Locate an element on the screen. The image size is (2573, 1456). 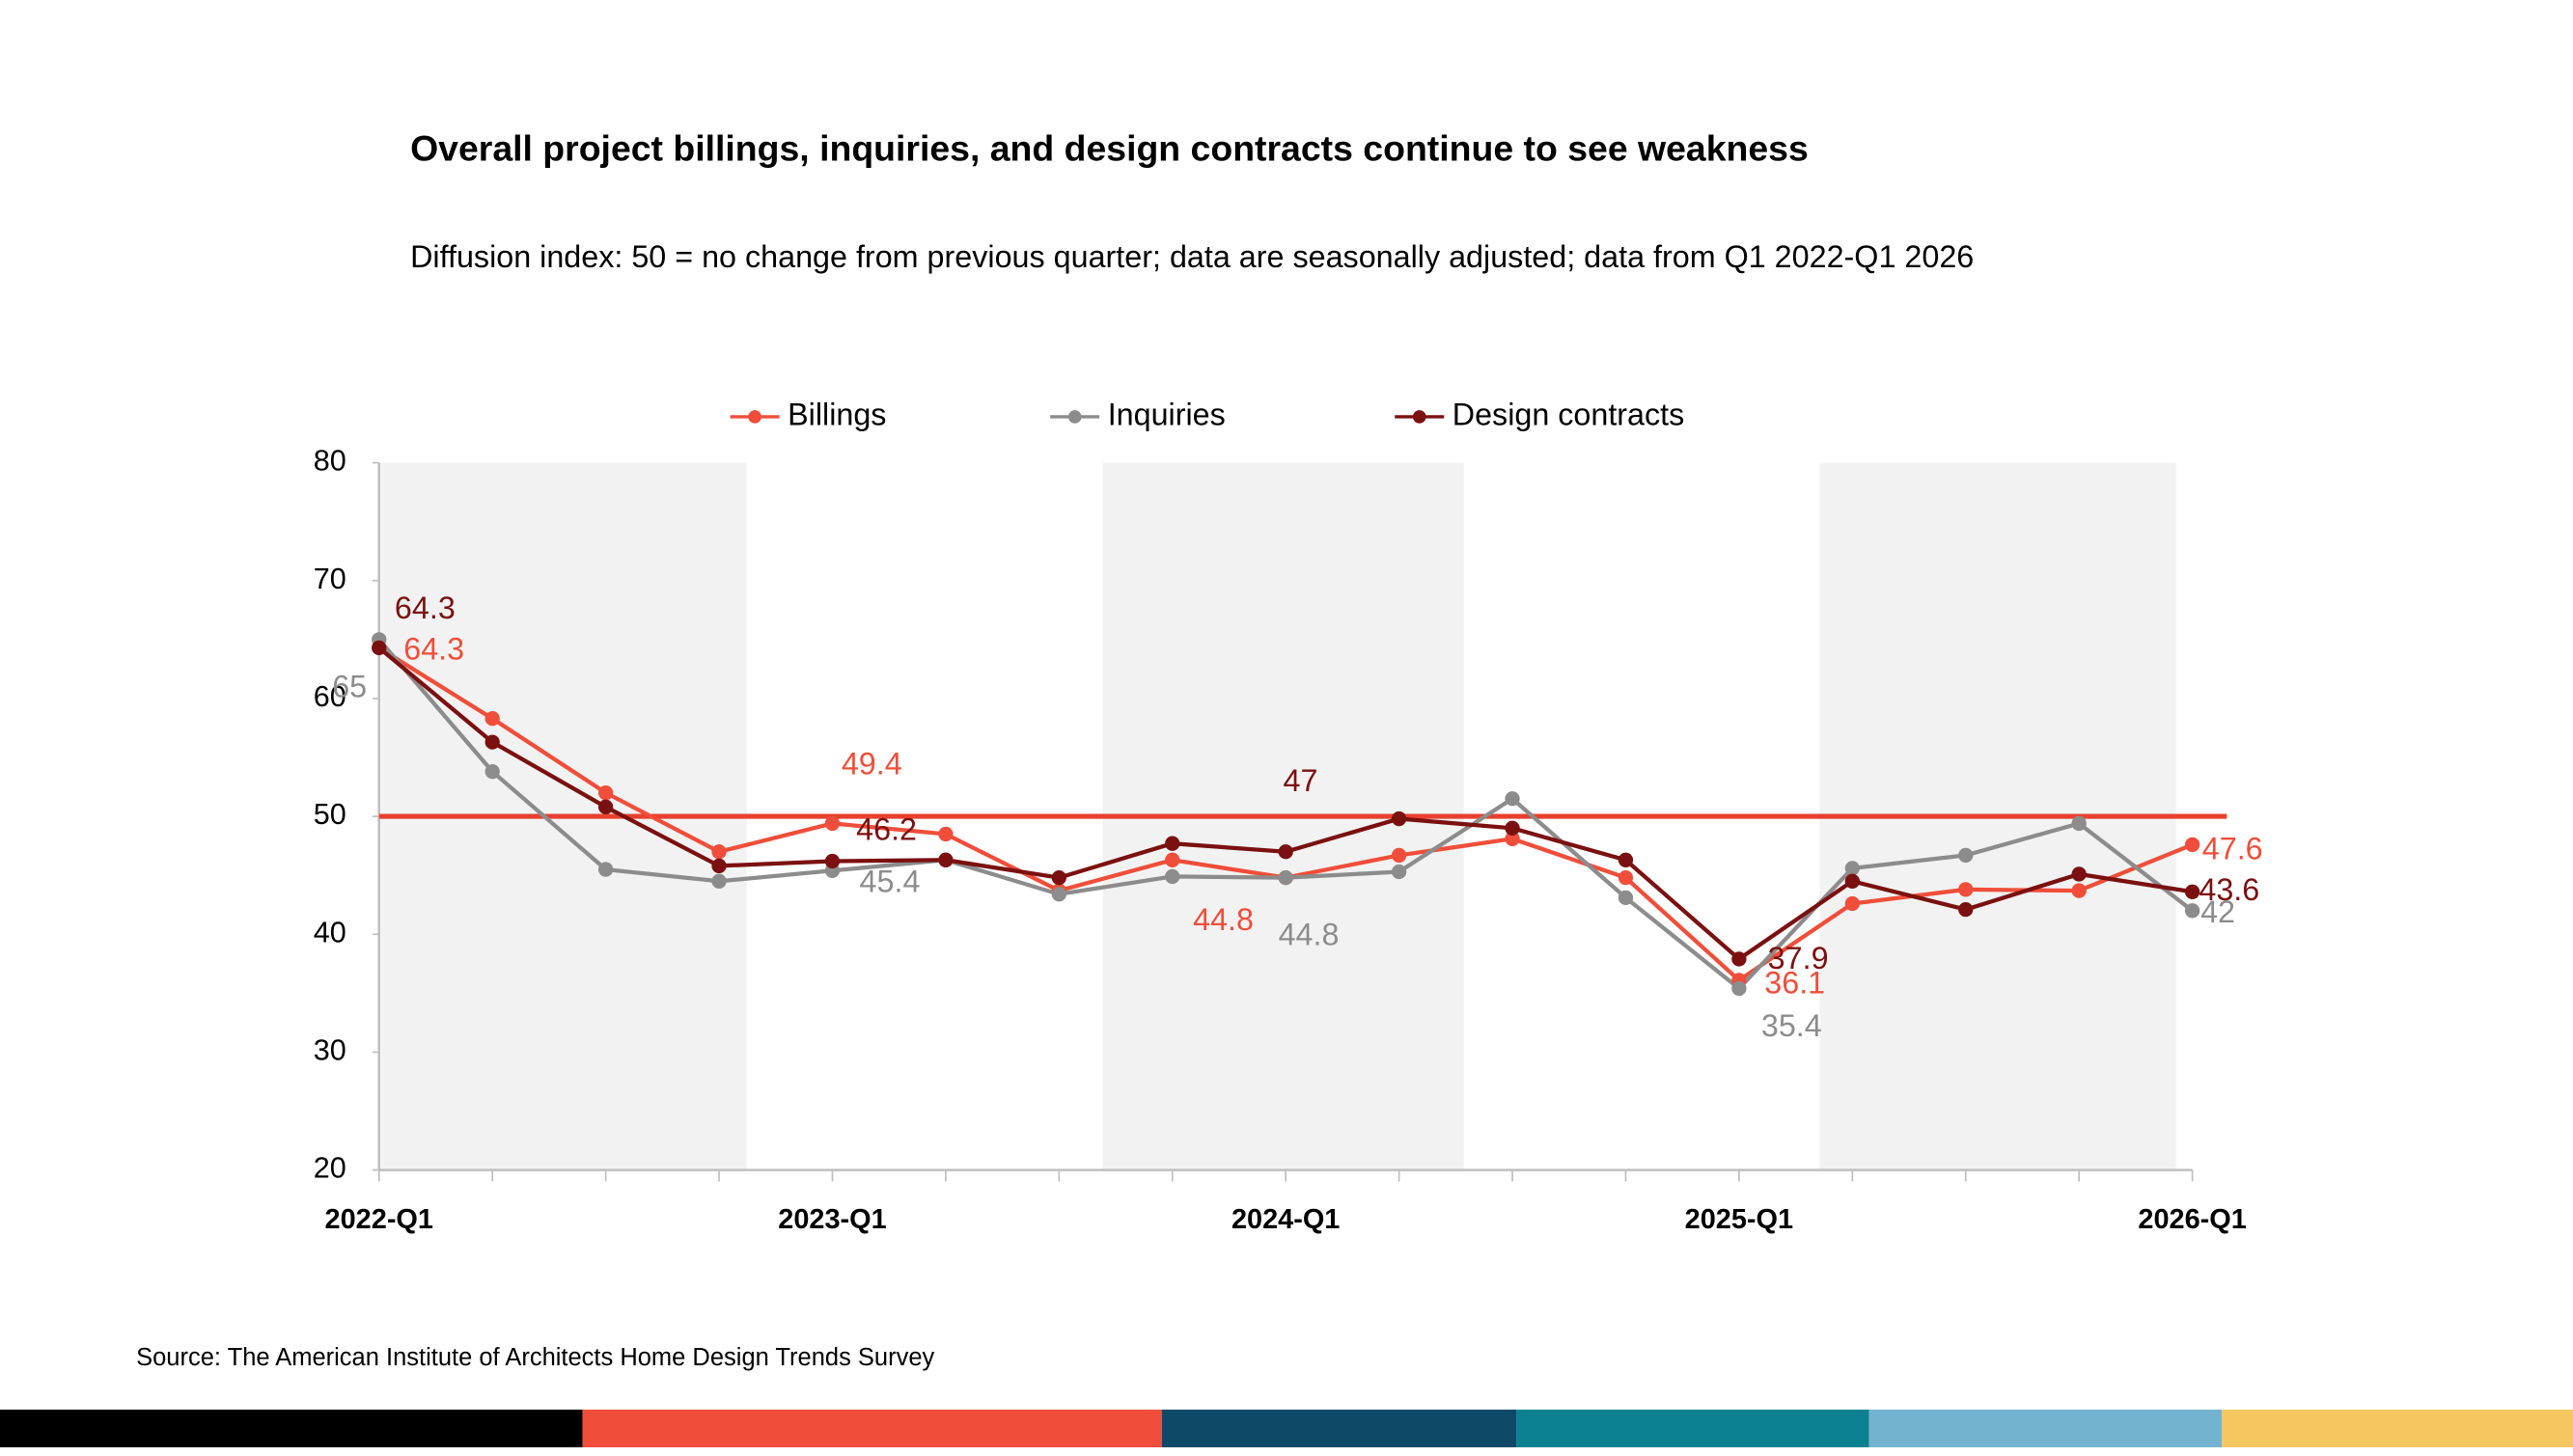
data-label: 65 is located at coordinates (349, 686).